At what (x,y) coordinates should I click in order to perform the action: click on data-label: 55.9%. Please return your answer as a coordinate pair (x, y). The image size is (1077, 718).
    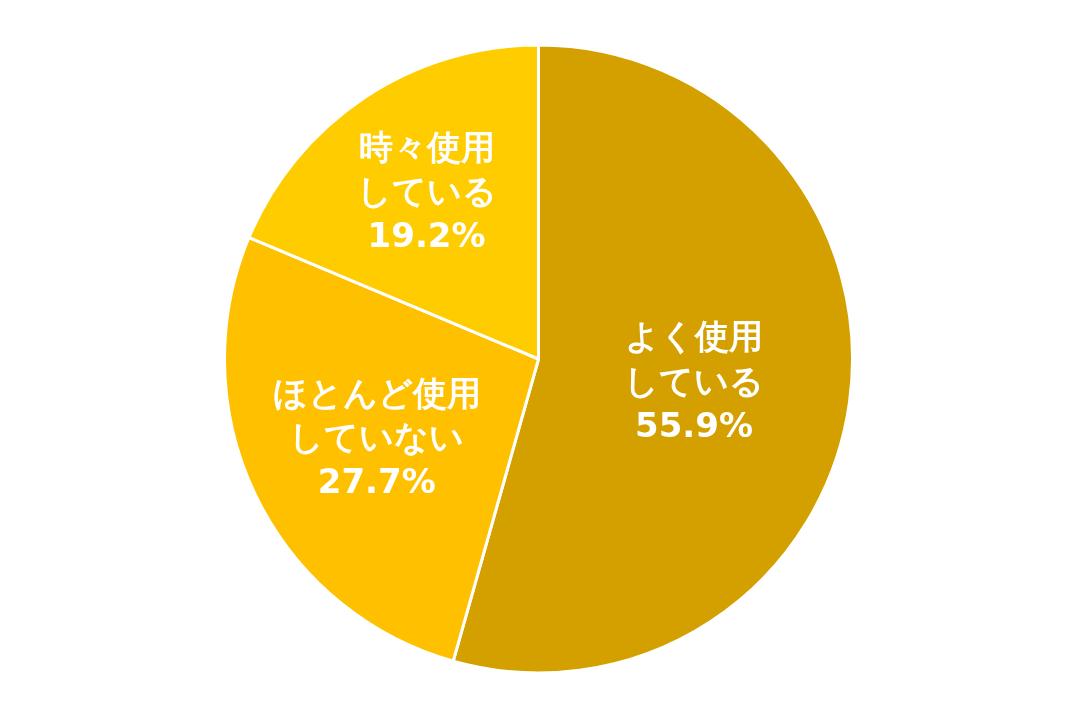
    Looking at the image, I should click on (694, 424).